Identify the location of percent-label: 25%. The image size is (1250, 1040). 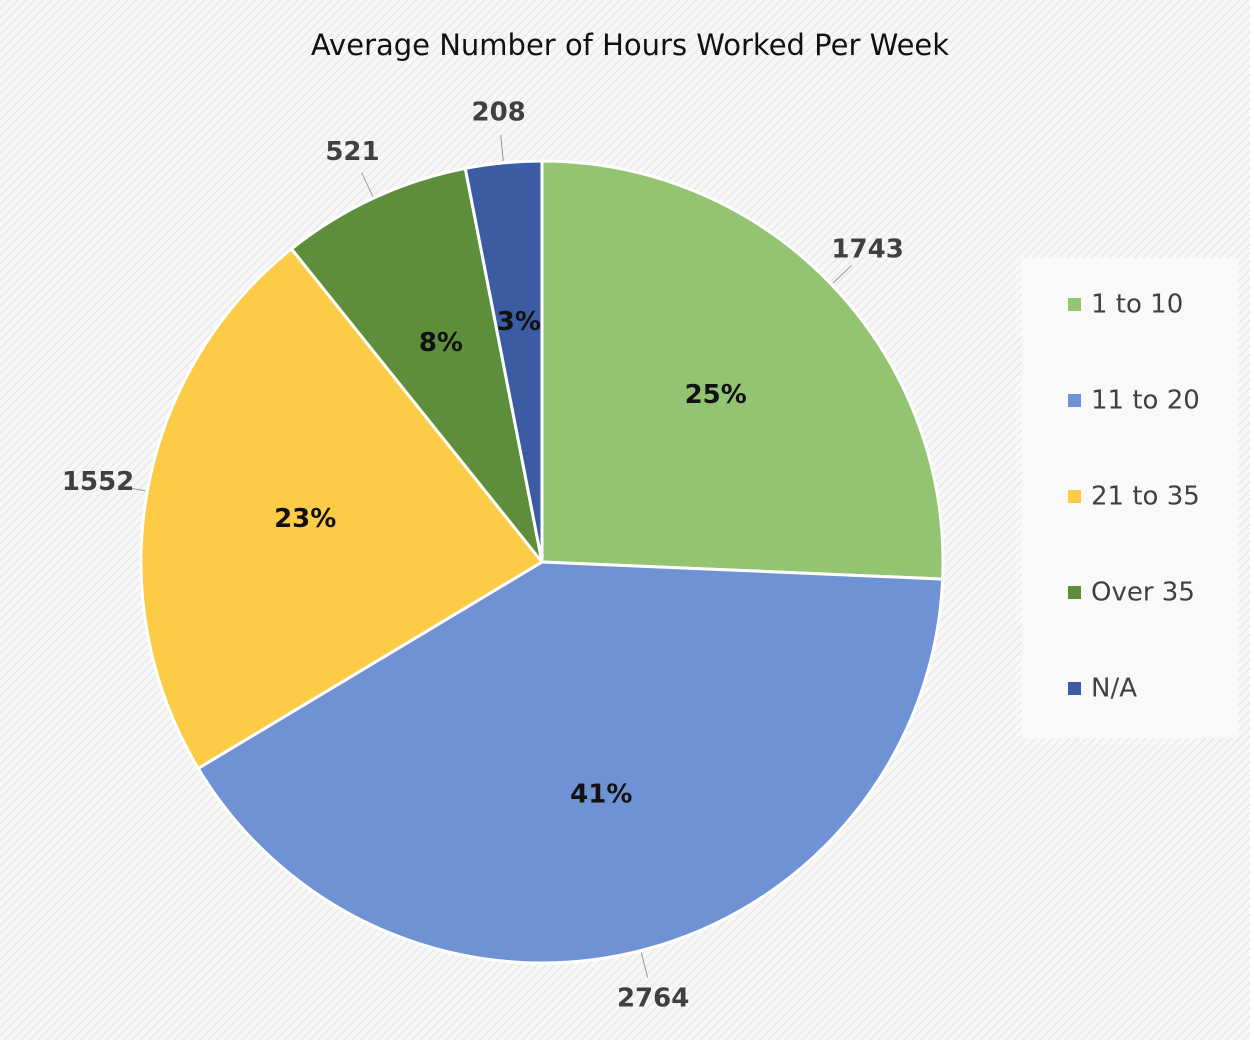
(716, 395).